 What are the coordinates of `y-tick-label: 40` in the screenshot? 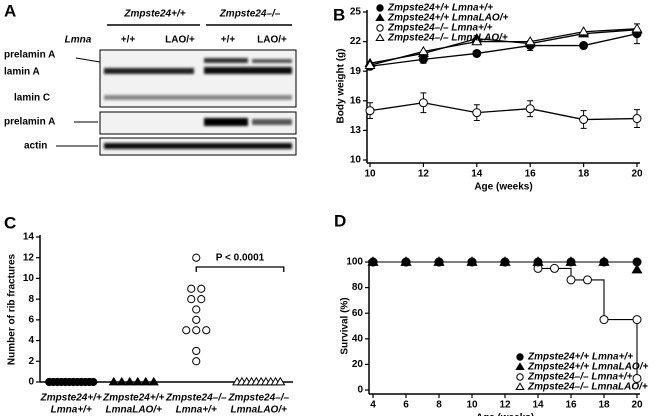 It's located at (358, 338).